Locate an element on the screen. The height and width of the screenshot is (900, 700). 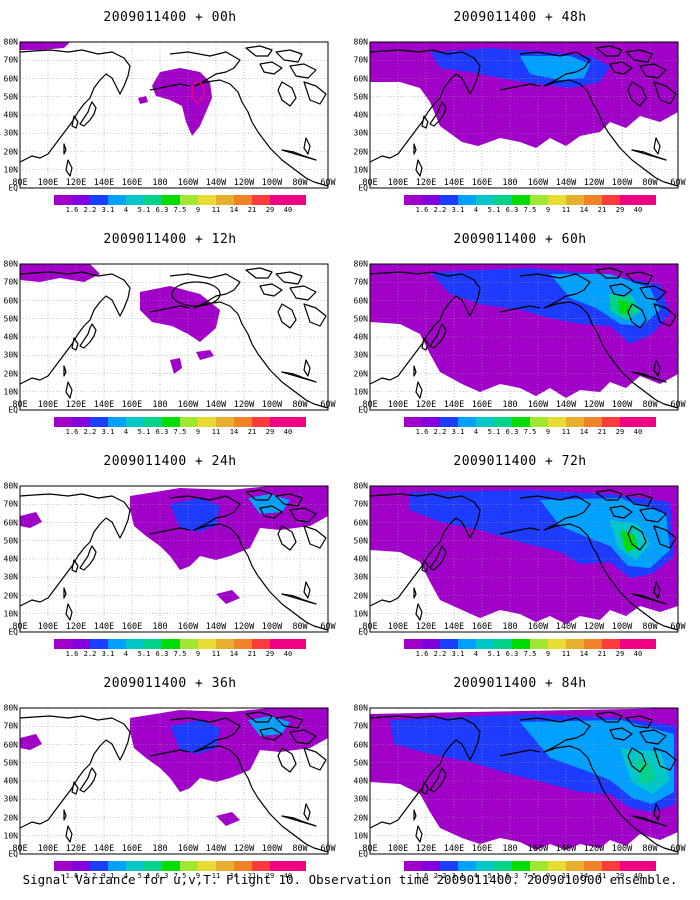
colorbar-tick-label: 9 is located at coordinates (198, 210).